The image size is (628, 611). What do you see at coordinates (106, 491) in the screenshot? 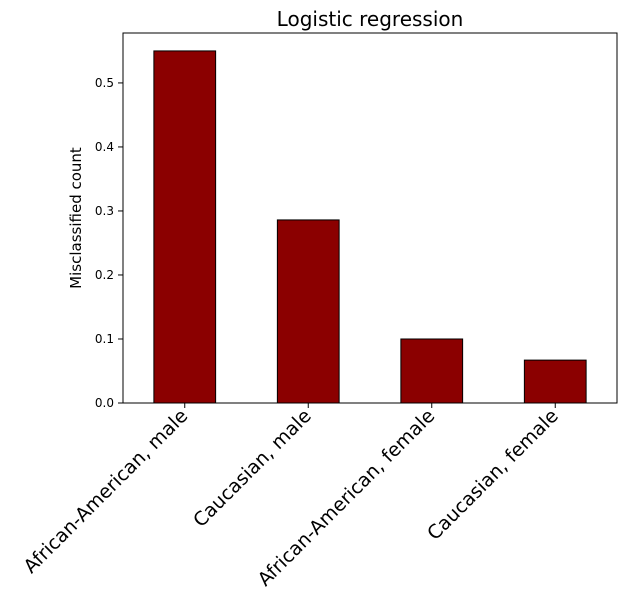
I see `x-tick-label: African-American, male` at bounding box center [106, 491].